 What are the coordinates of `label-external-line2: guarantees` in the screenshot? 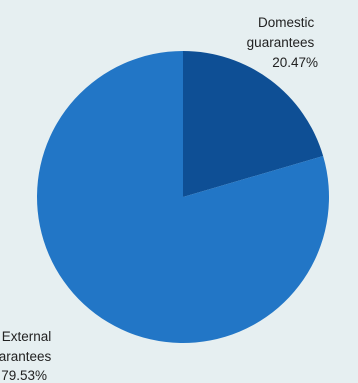 It's located at (25, 356).